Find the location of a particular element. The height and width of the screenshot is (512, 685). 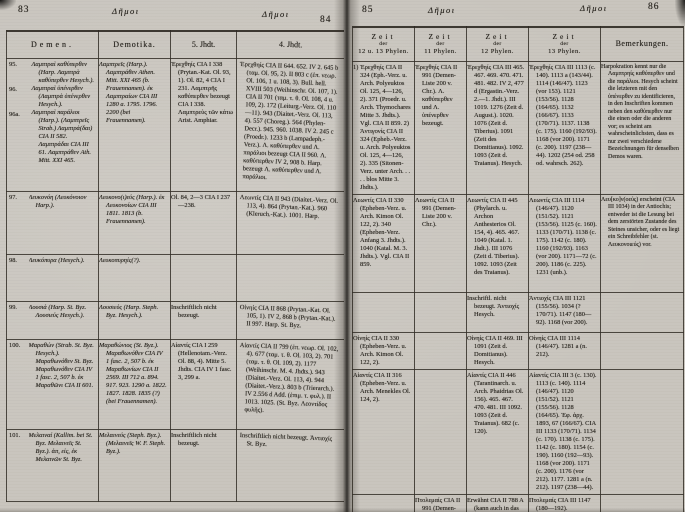

demotika-cell: Λουσιεύς (Harp. Steph. Byz. Hesych.). is located at coordinates (135, 320).